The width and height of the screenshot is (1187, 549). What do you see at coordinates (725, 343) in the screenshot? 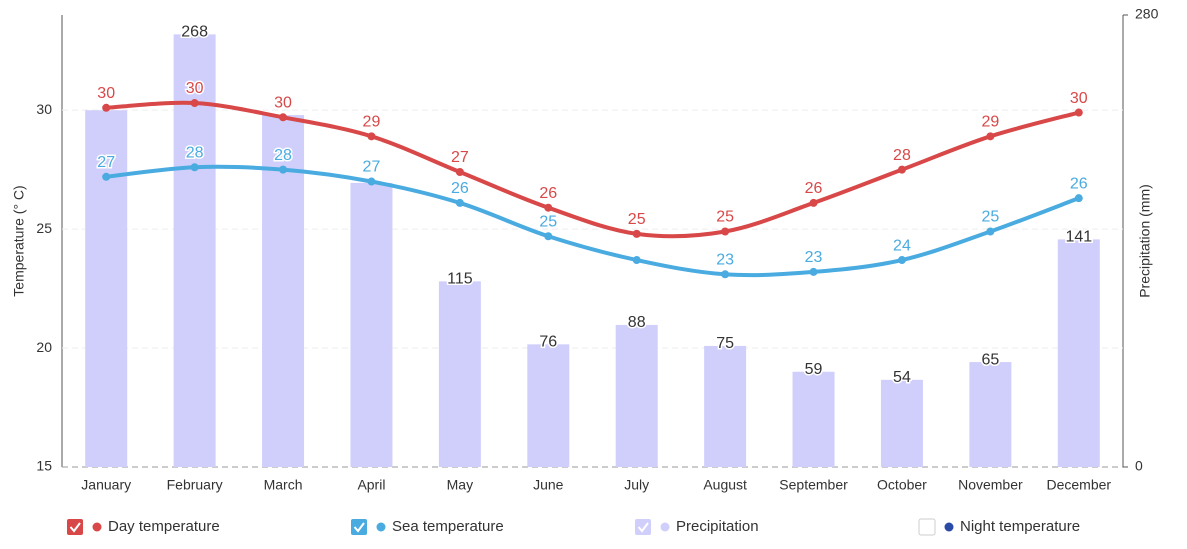
I see `value-label: 75` at bounding box center [725, 343].